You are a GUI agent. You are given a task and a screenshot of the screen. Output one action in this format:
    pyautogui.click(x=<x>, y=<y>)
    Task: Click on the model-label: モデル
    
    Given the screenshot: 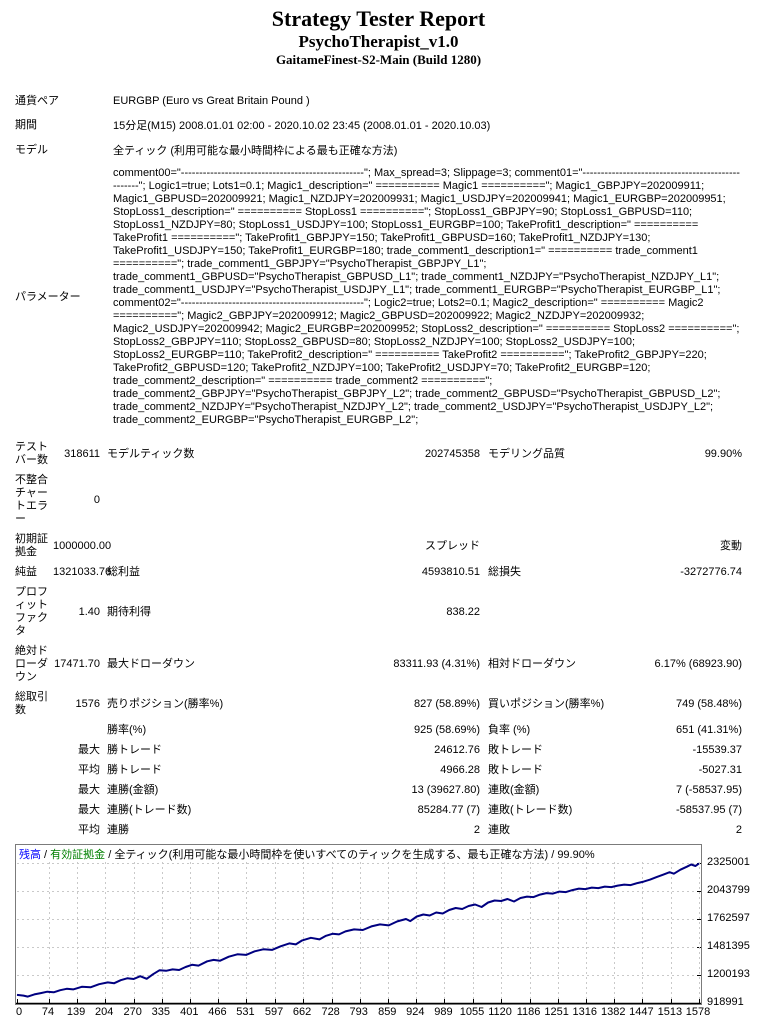 What is the action you would take?
    pyautogui.click(x=31, y=150)
    